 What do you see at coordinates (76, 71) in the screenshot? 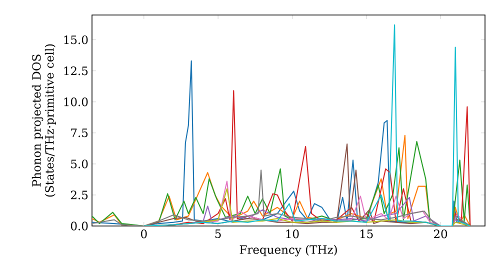
I see `y-tick-label: 12.5` at bounding box center [76, 71].